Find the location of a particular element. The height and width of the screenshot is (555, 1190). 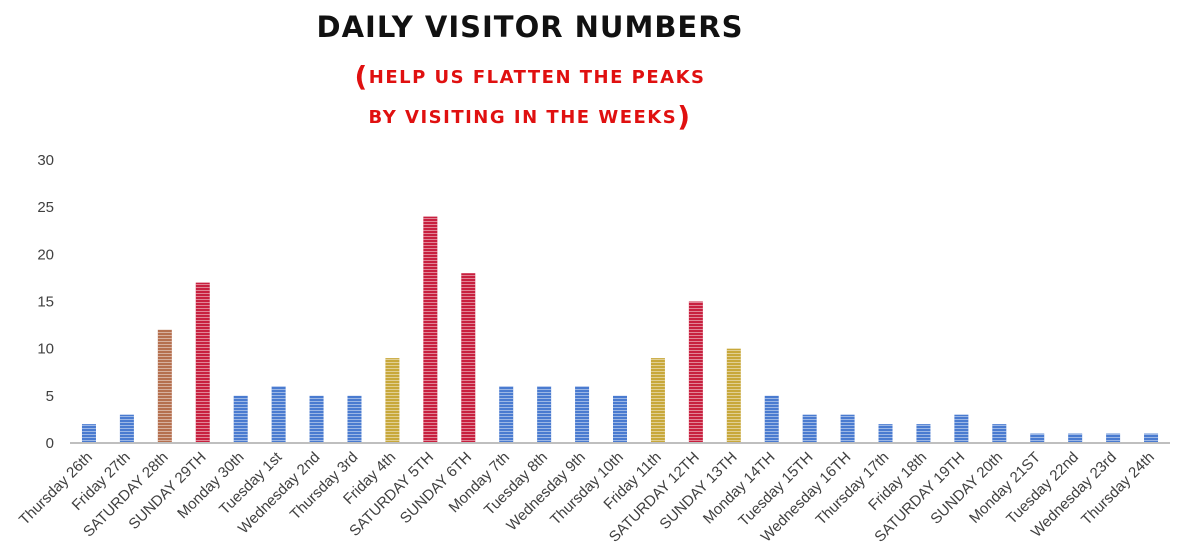

y-tick-label: 15 is located at coordinates (45, 302).